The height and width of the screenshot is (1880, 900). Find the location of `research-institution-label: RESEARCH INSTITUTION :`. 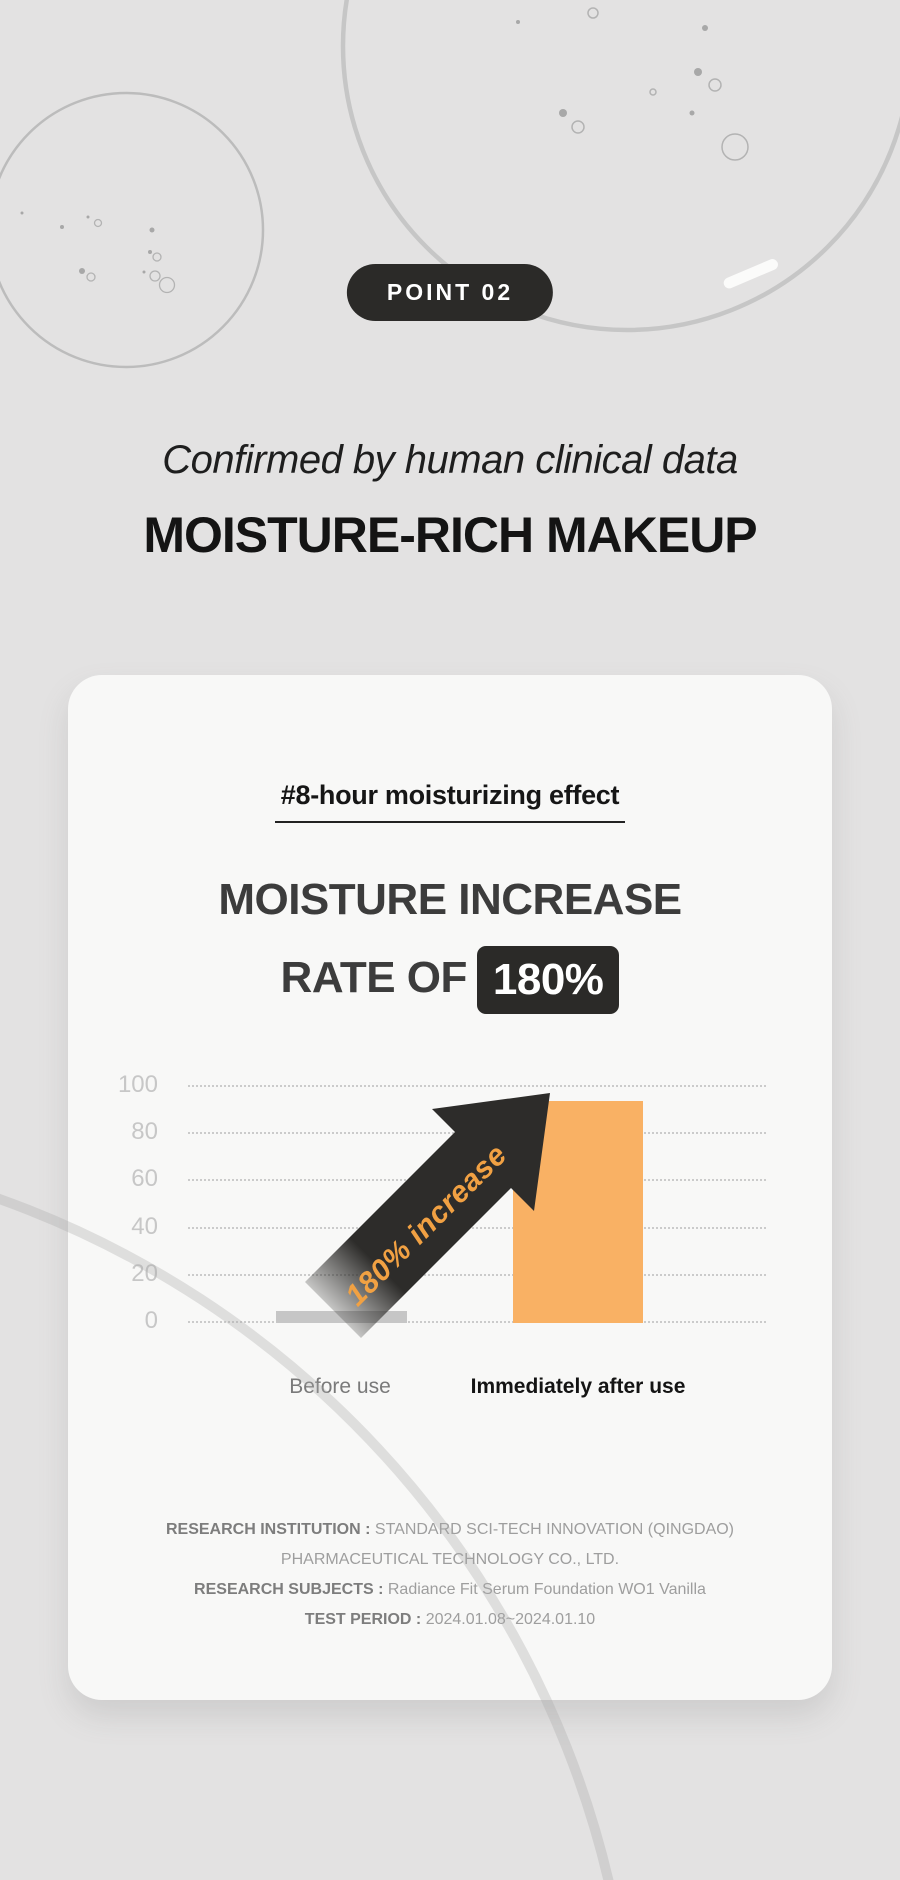

research-institution-label: RESEARCH INSTITUTION : is located at coordinates (268, 1529).